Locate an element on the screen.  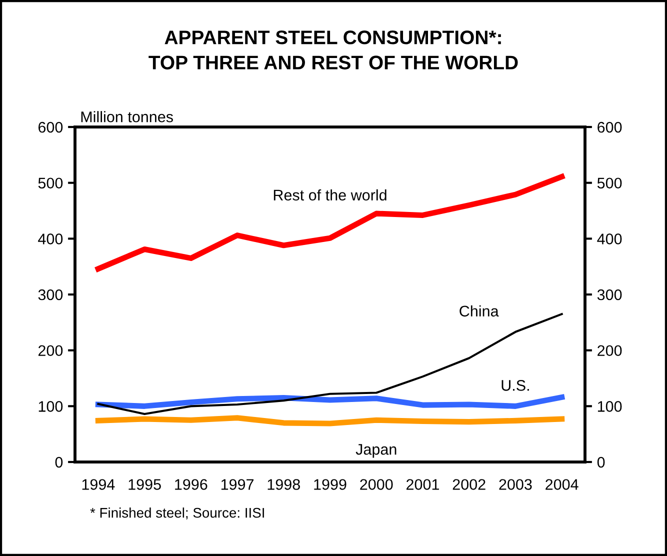
y2-tick-label: 600 is located at coordinates (610, 127).